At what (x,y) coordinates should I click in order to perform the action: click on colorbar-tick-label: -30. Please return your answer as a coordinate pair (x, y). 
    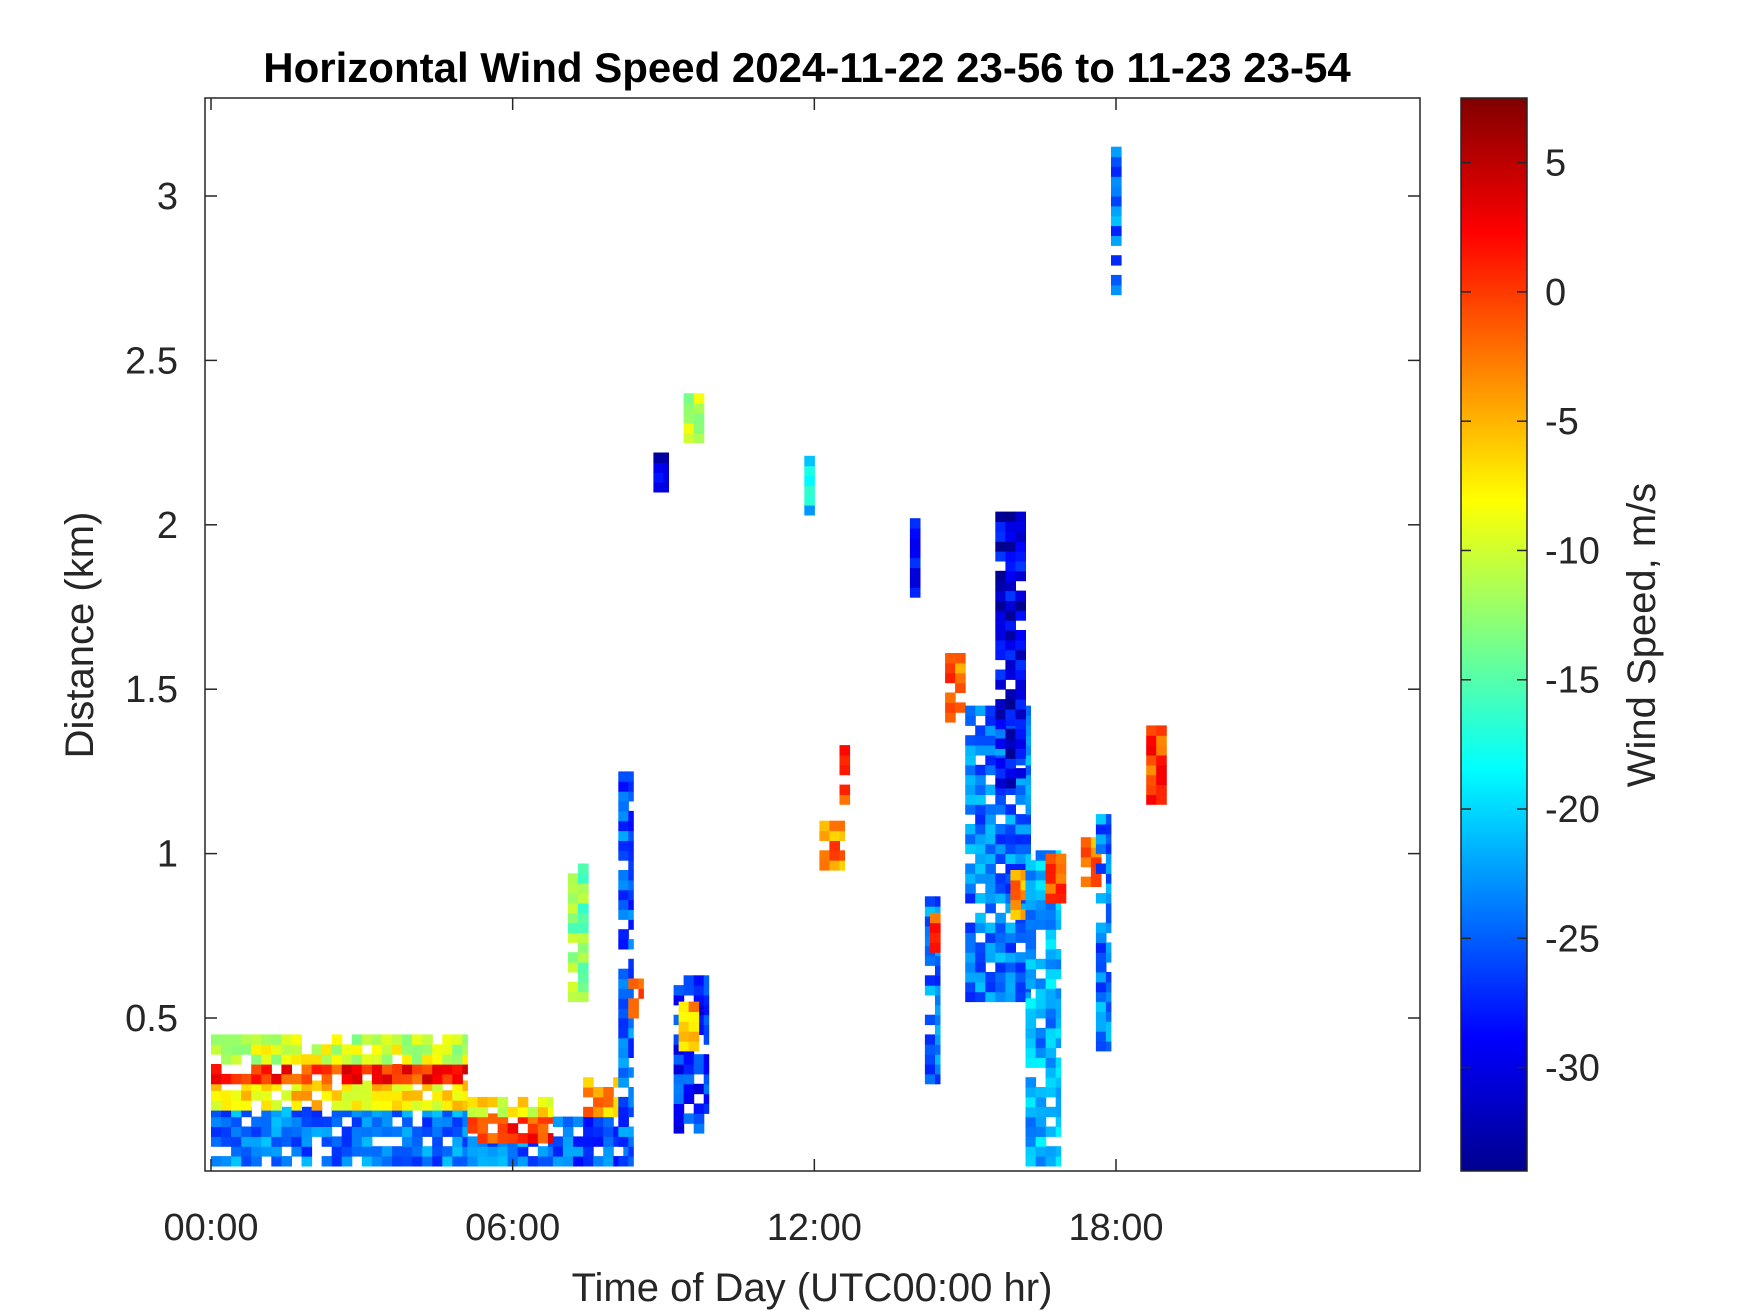
    Looking at the image, I should click on (1572, 1069).